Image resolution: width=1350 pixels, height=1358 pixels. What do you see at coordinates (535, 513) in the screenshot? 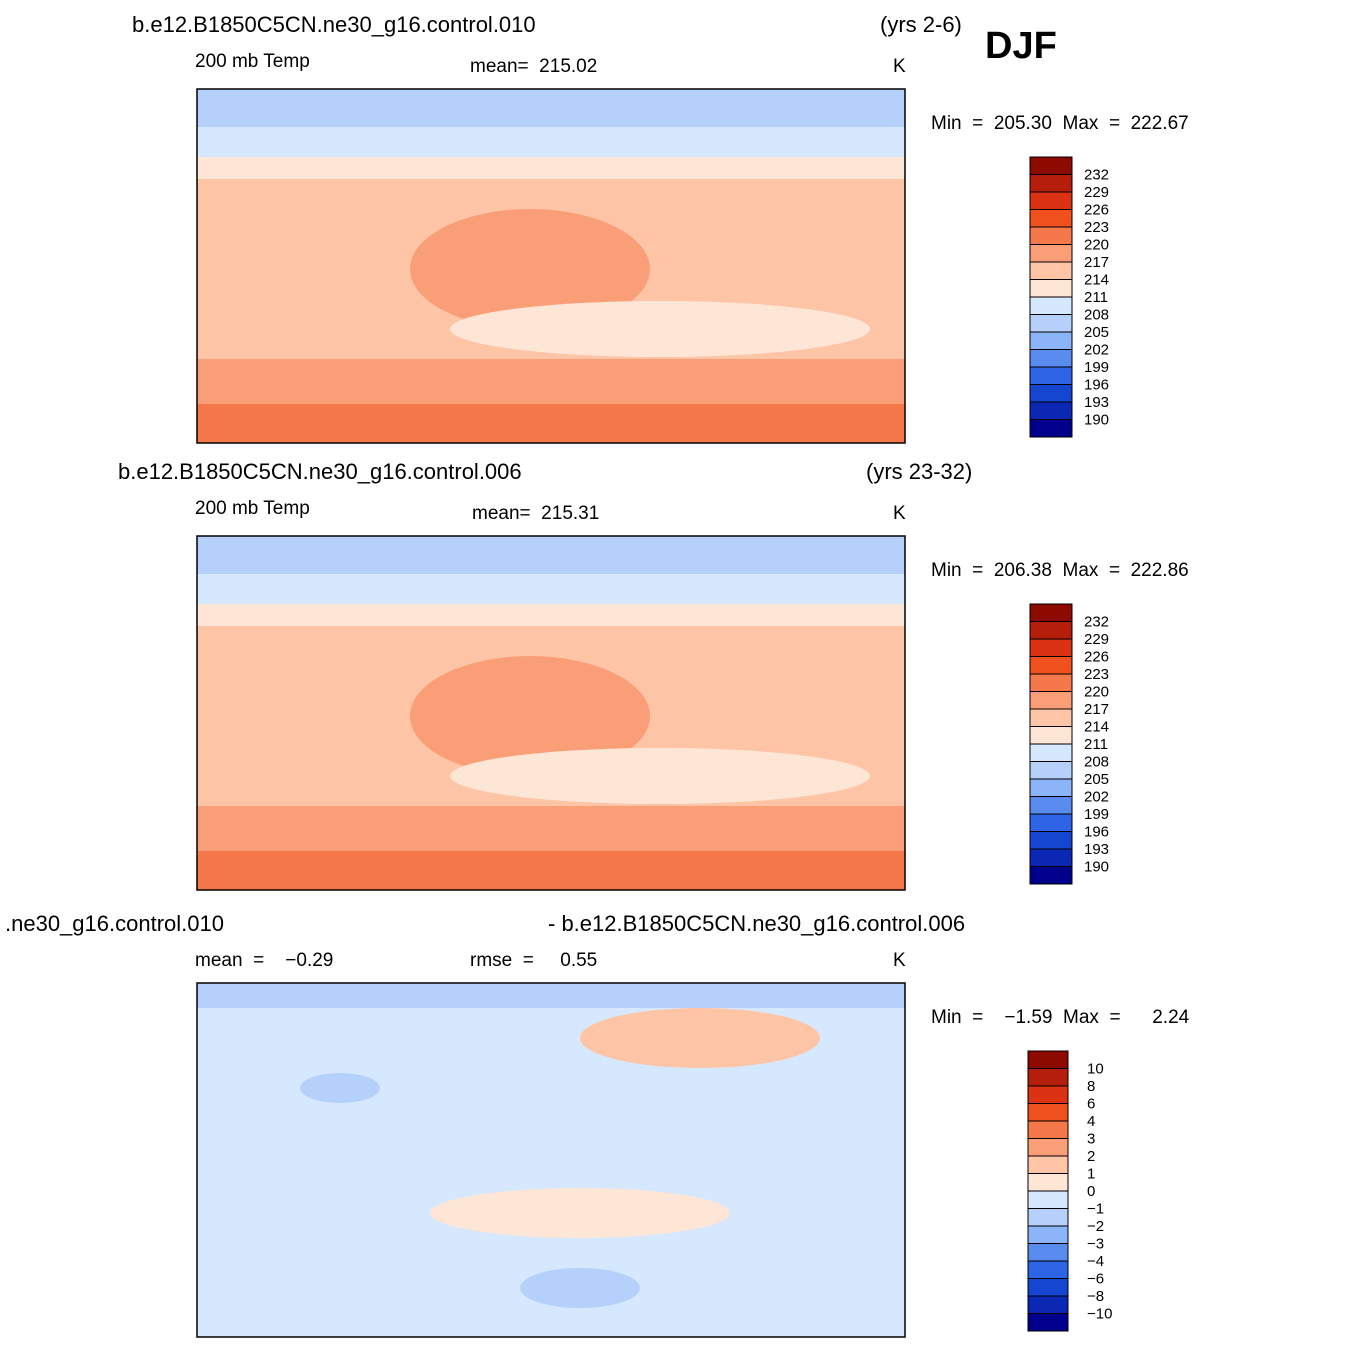
I see `stat-label: mean= 215.31` at bounding box center [535, 513].